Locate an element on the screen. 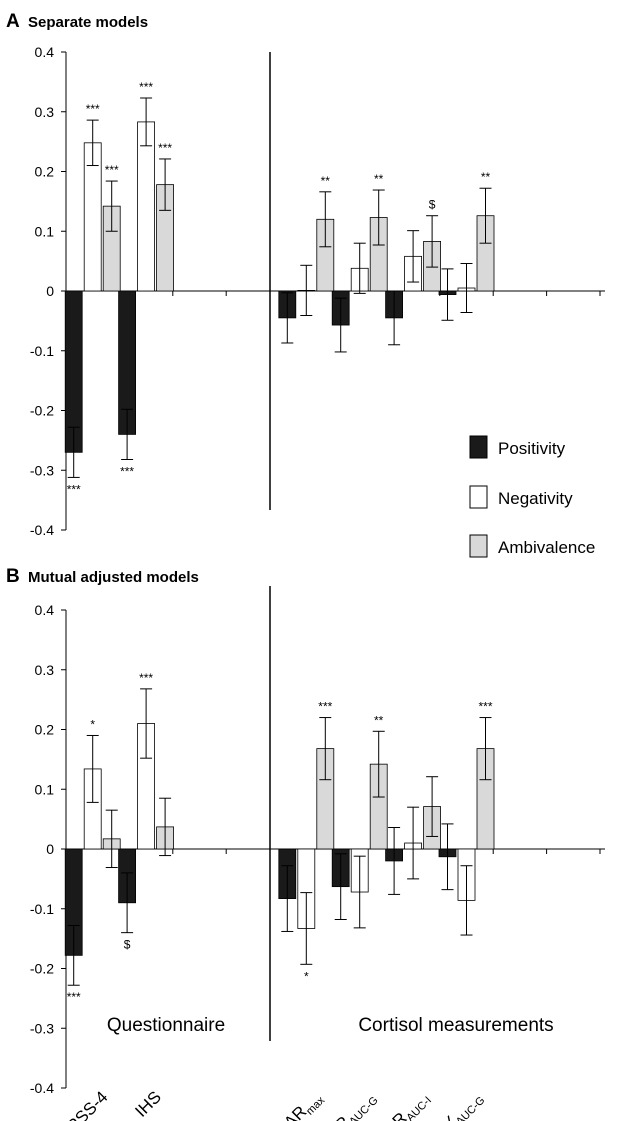  panel-a-ambivalence-car-auc-i-sig-label: $ is located at coordinates (432, 205).